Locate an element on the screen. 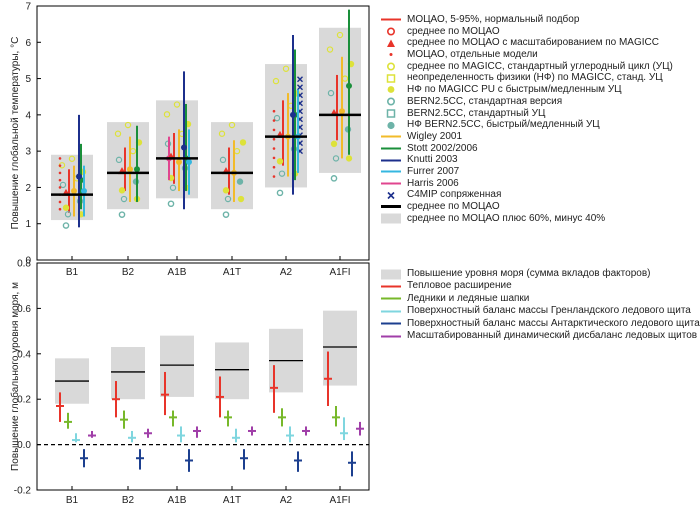 This screenshot has height=506, width=700. bern-low-marker-A1B is located at coordinates (171, 204).